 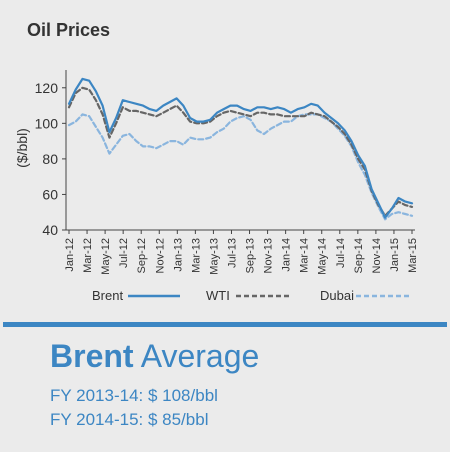 What do you see at coordinates (218, 295) in the screenshot?
I see `legend-label-wti: WTI` at bounding box center [218, 295].